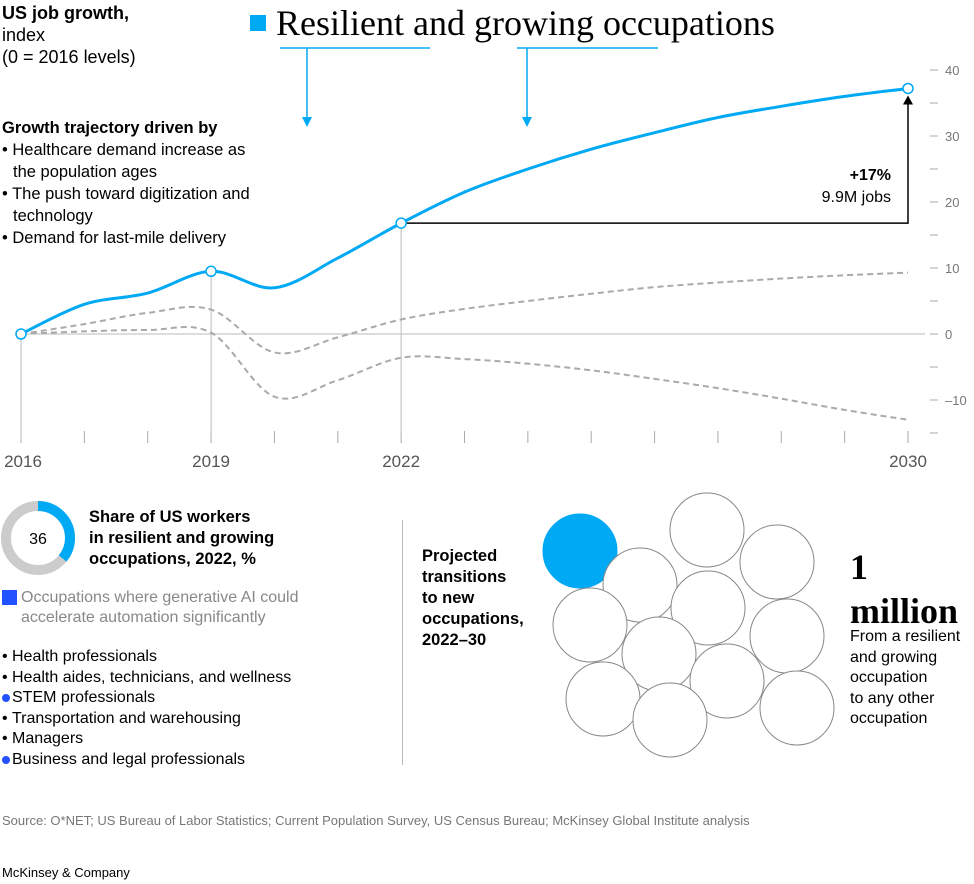  What do you see at coordinates (211, 461) in the screenshot?
I see `x-tick-label: 2019` at bounding box center [211, 461].